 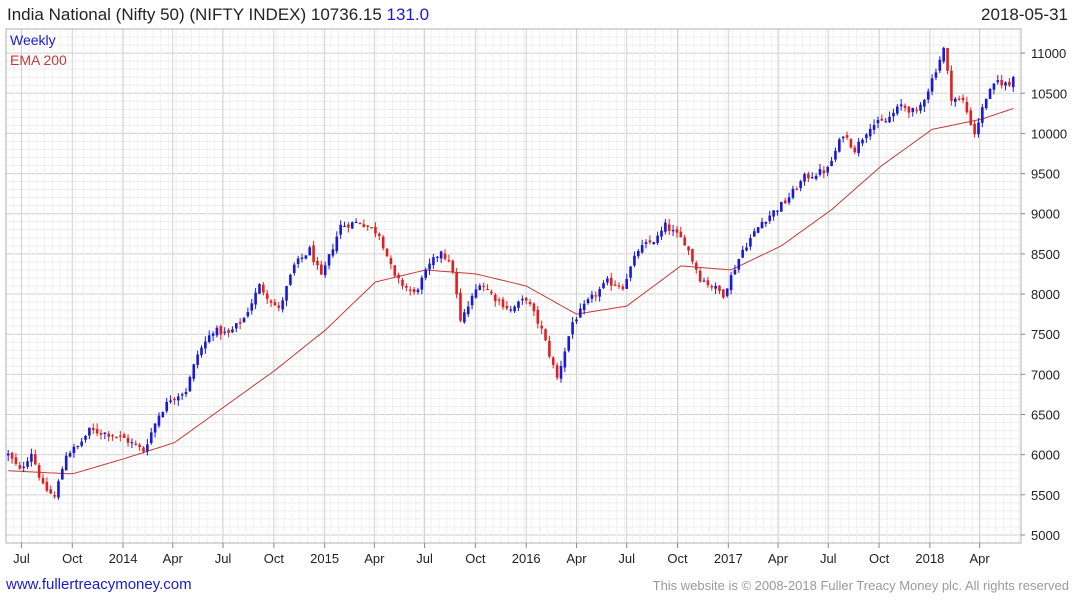 I want to click on y-tick-label: 8500, so click(x=1045, y=254).